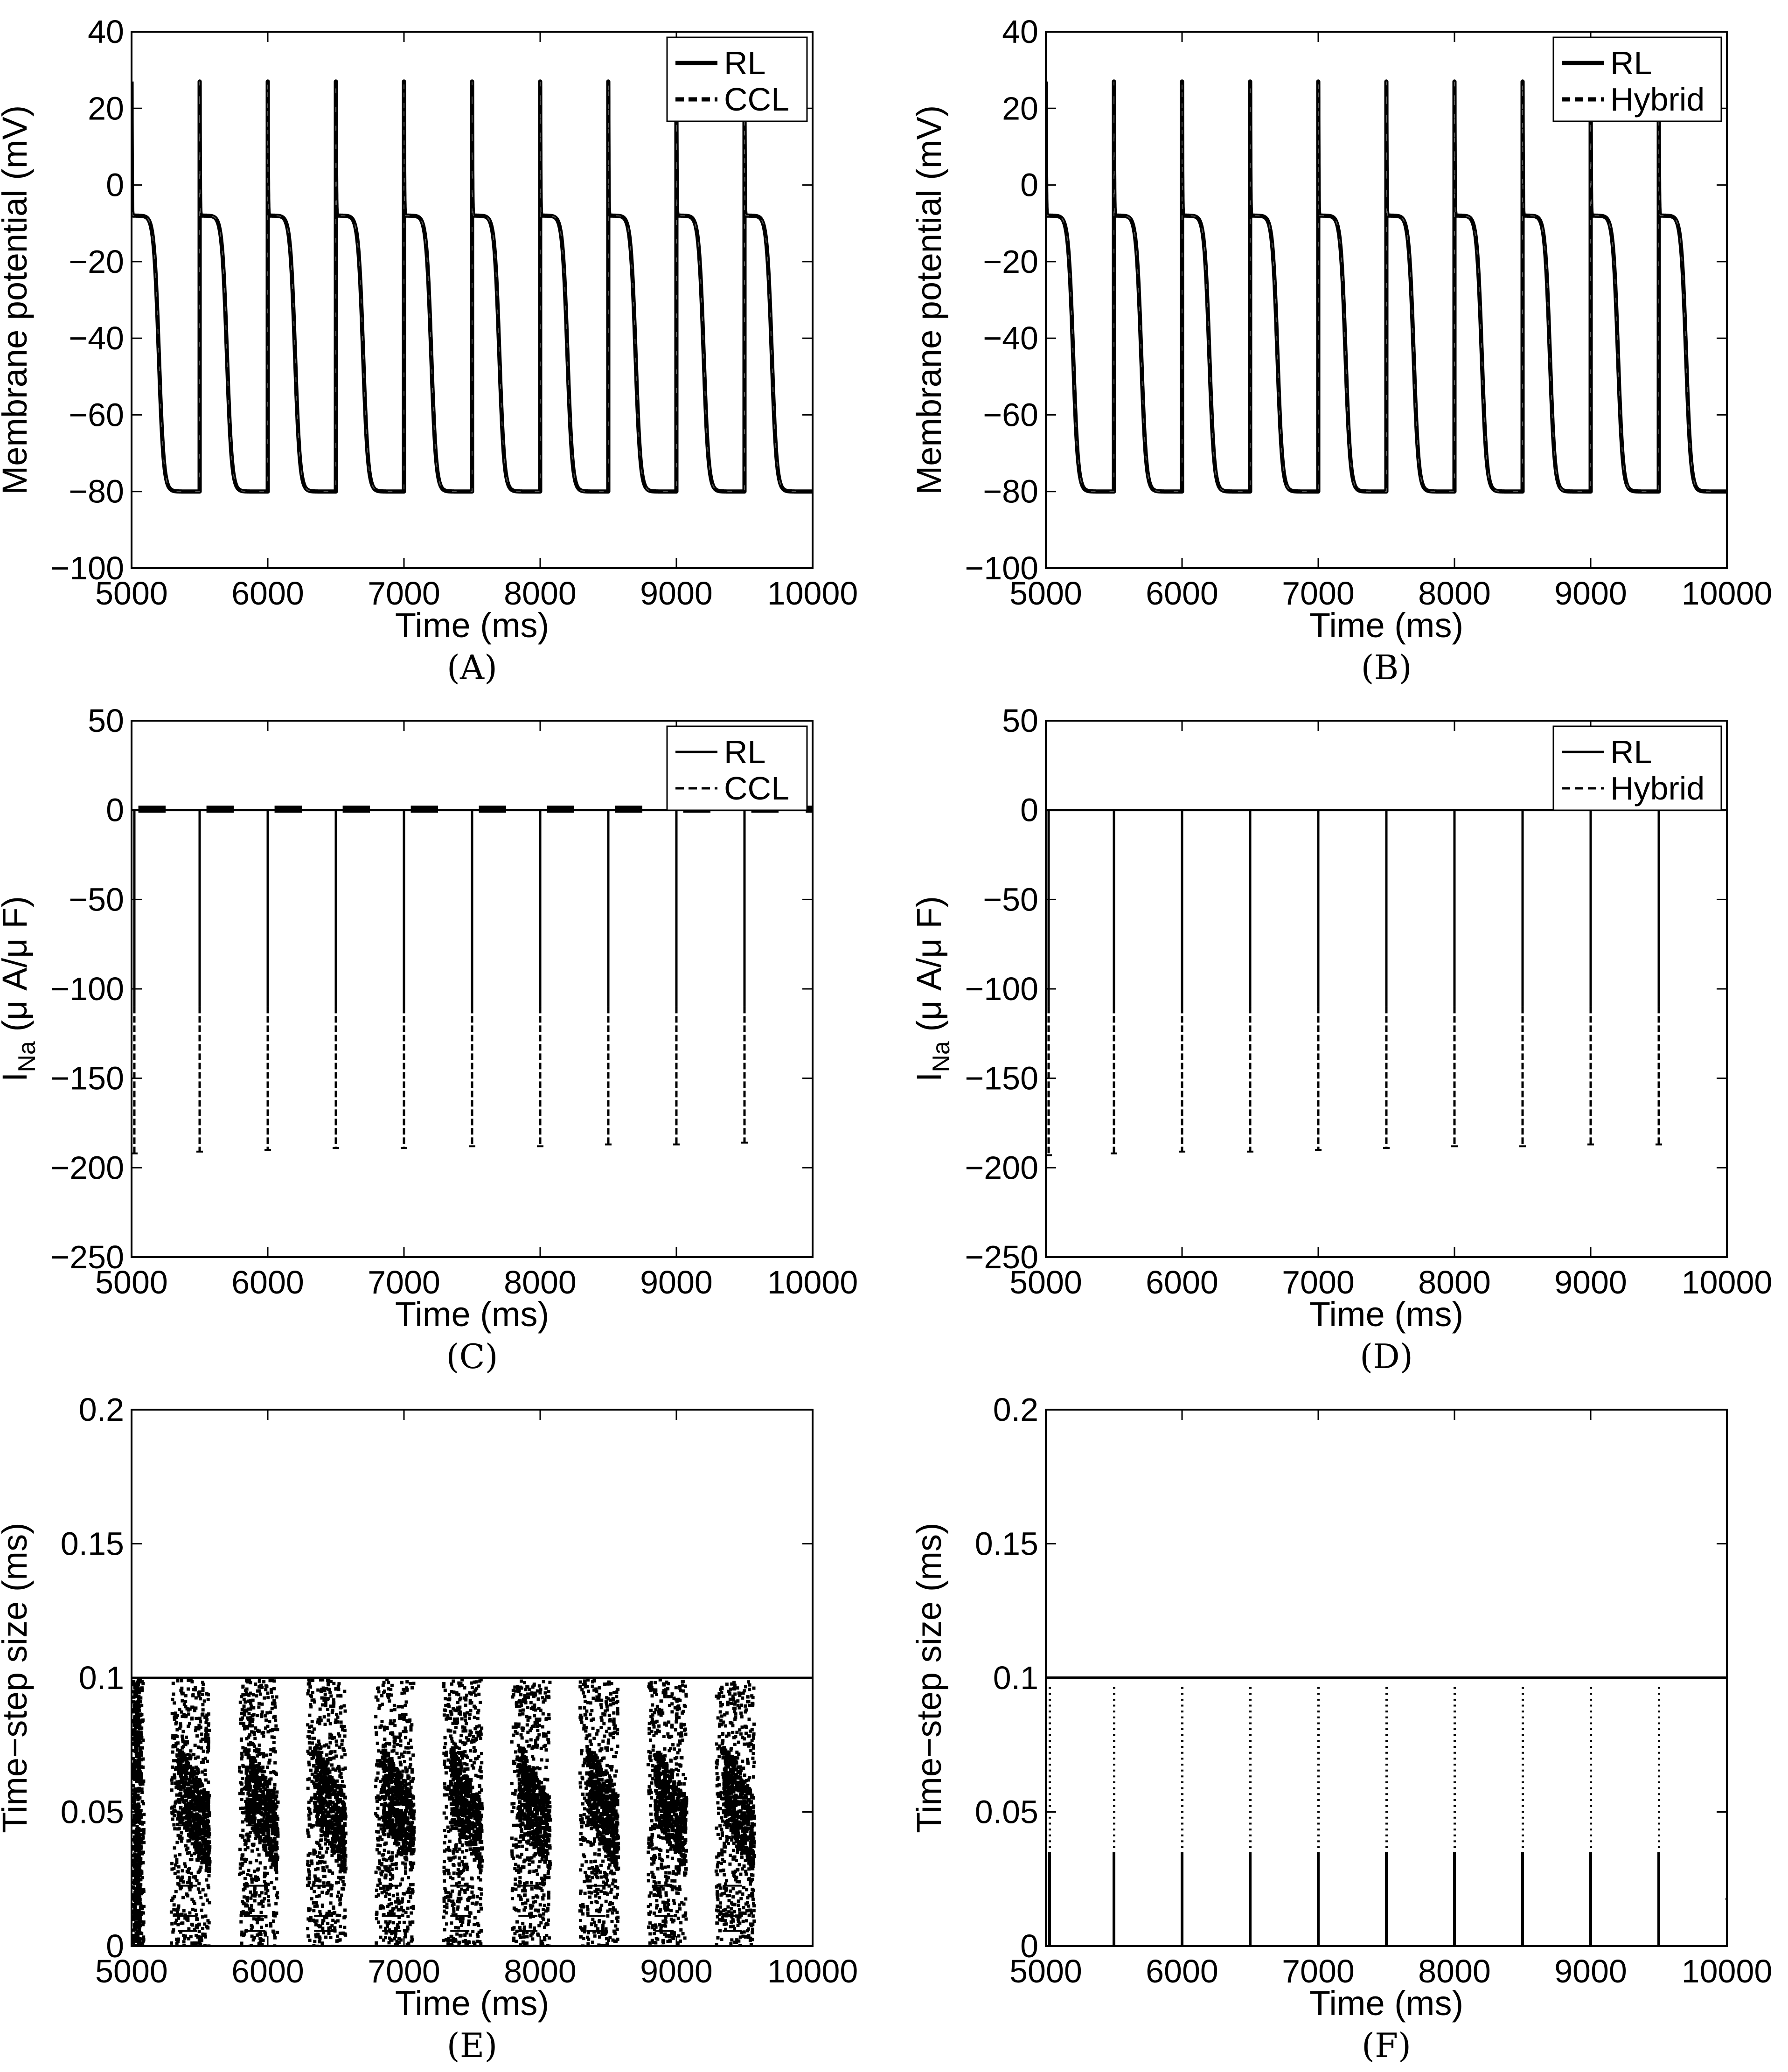  What do you see at coordinates (1387, 286) in the screenshot?
I see `series-line-hybrid` at bounding box center [1387, 286].